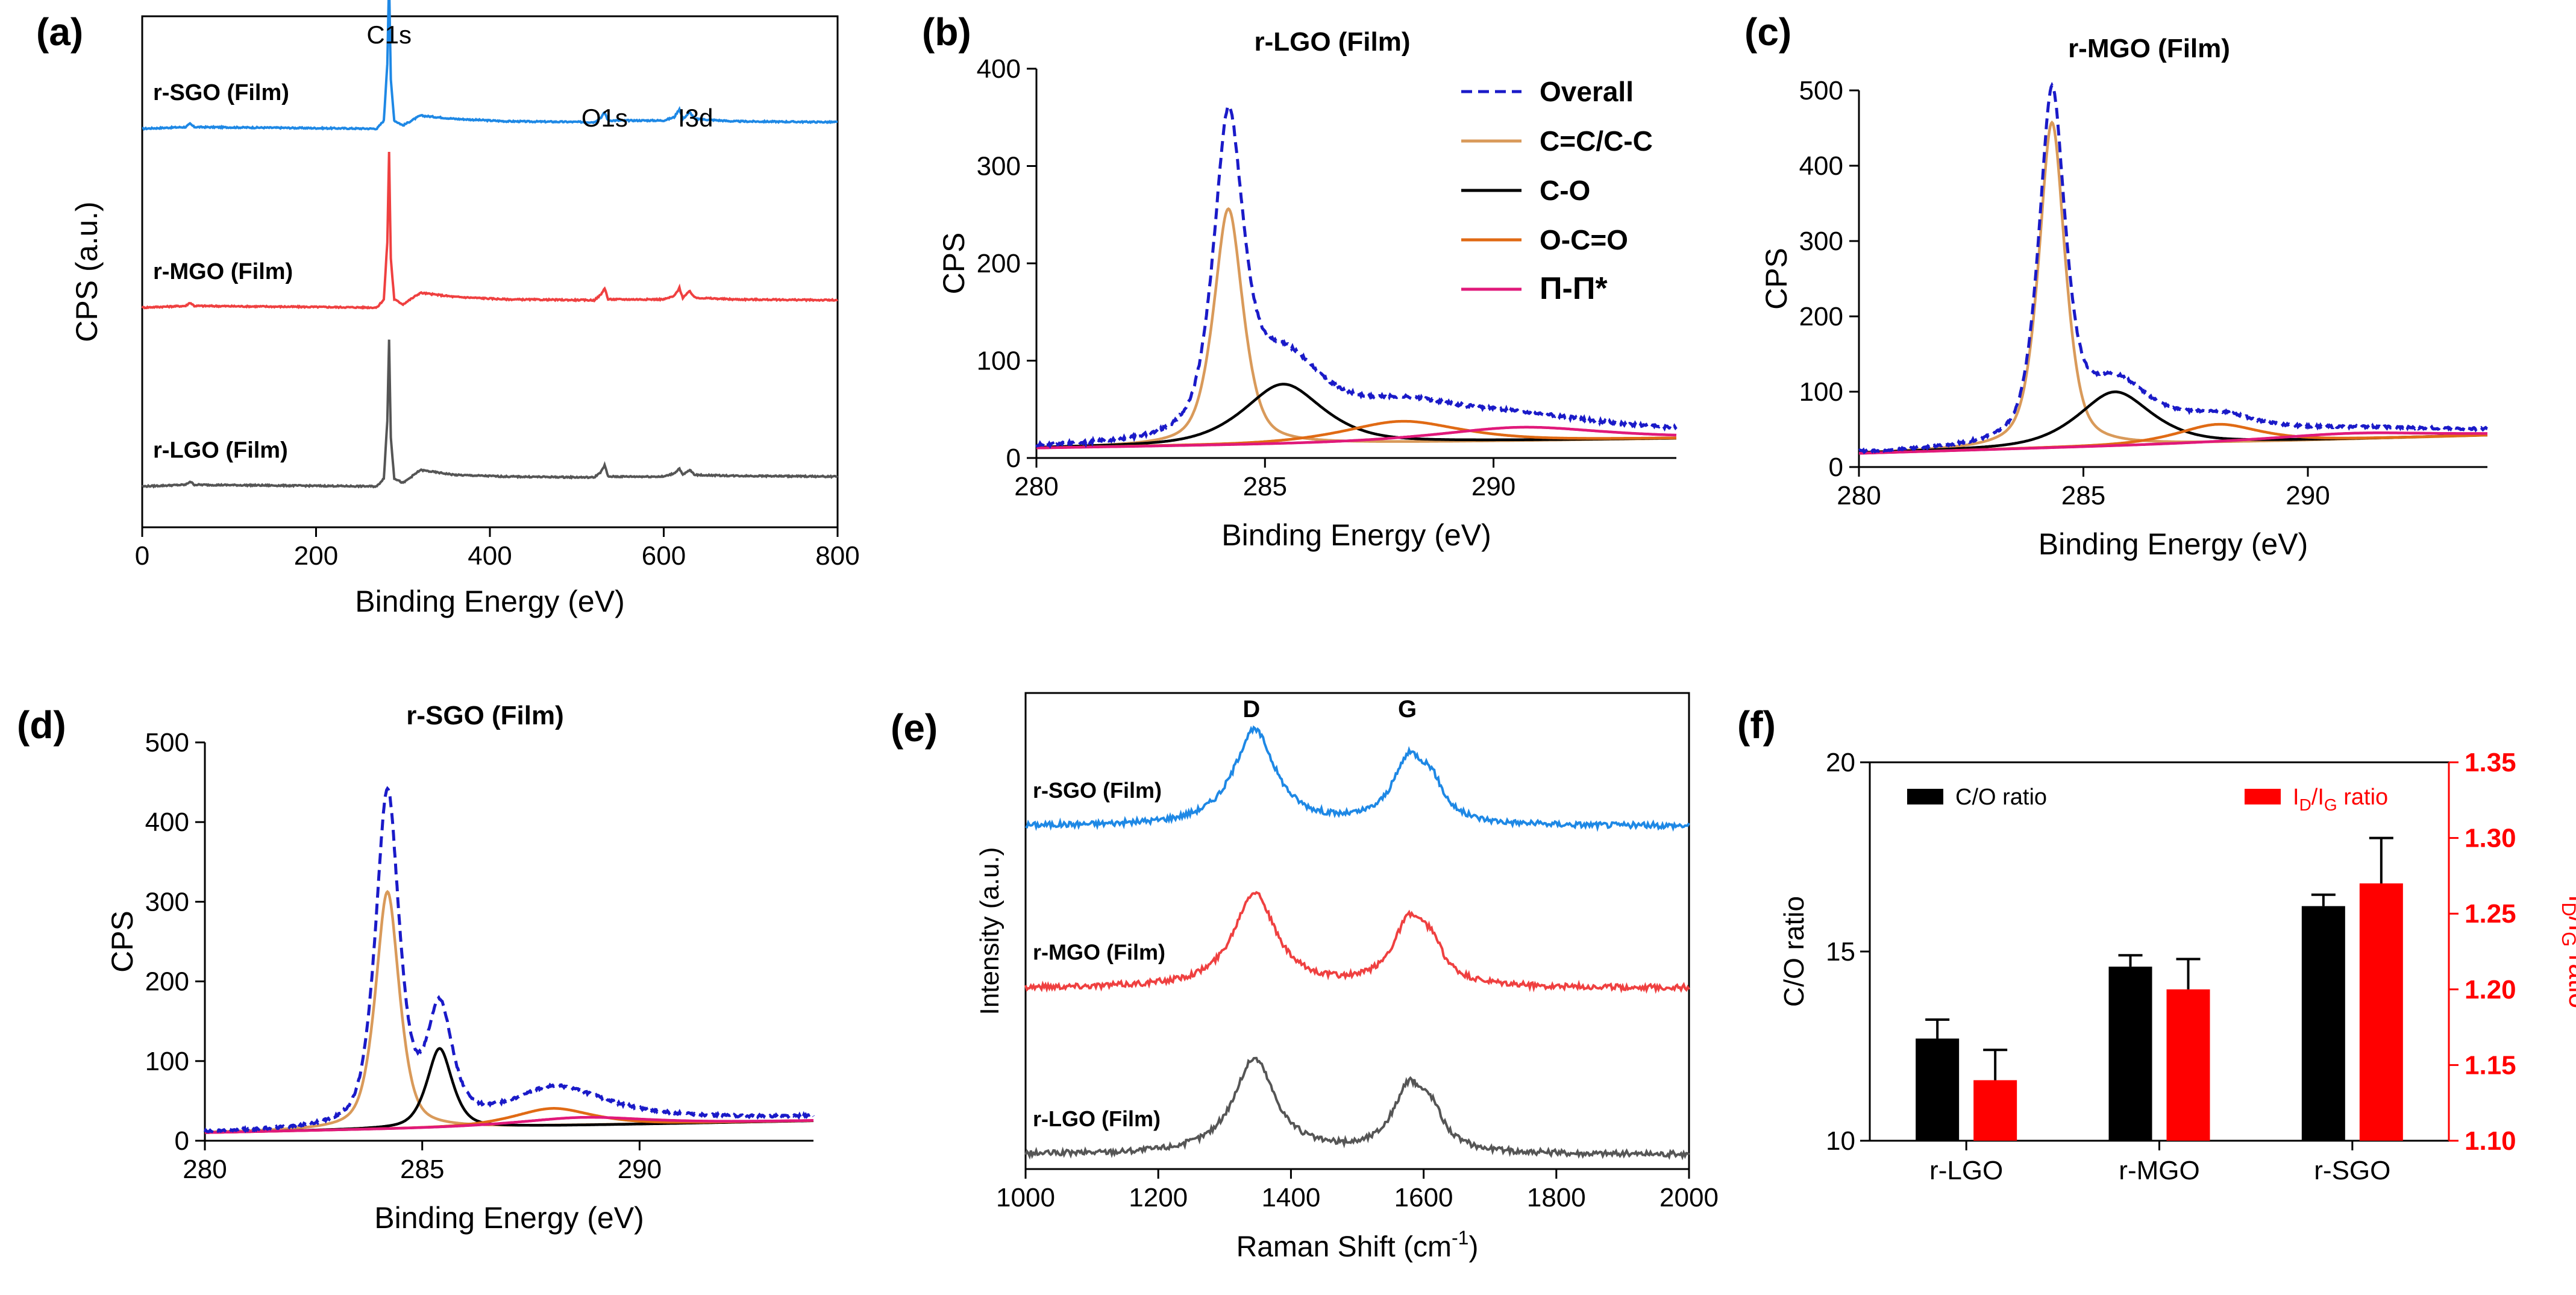  Describe the element at coordinates (2490, 990) in the screenshot. I see `y-tick-label-right: 1.20` at that location.